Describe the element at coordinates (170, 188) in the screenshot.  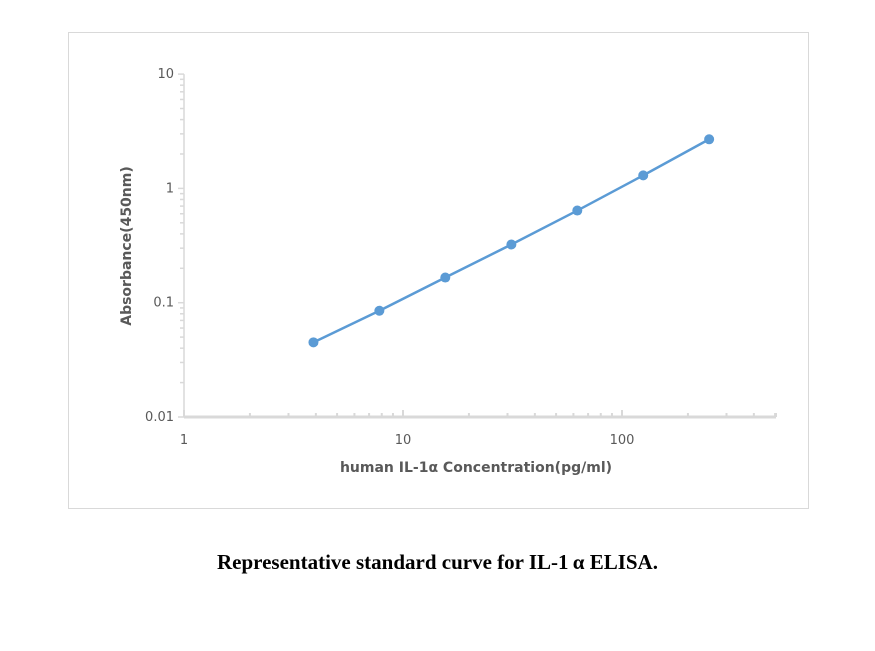
I see `y-tick-label: 1` at that location.